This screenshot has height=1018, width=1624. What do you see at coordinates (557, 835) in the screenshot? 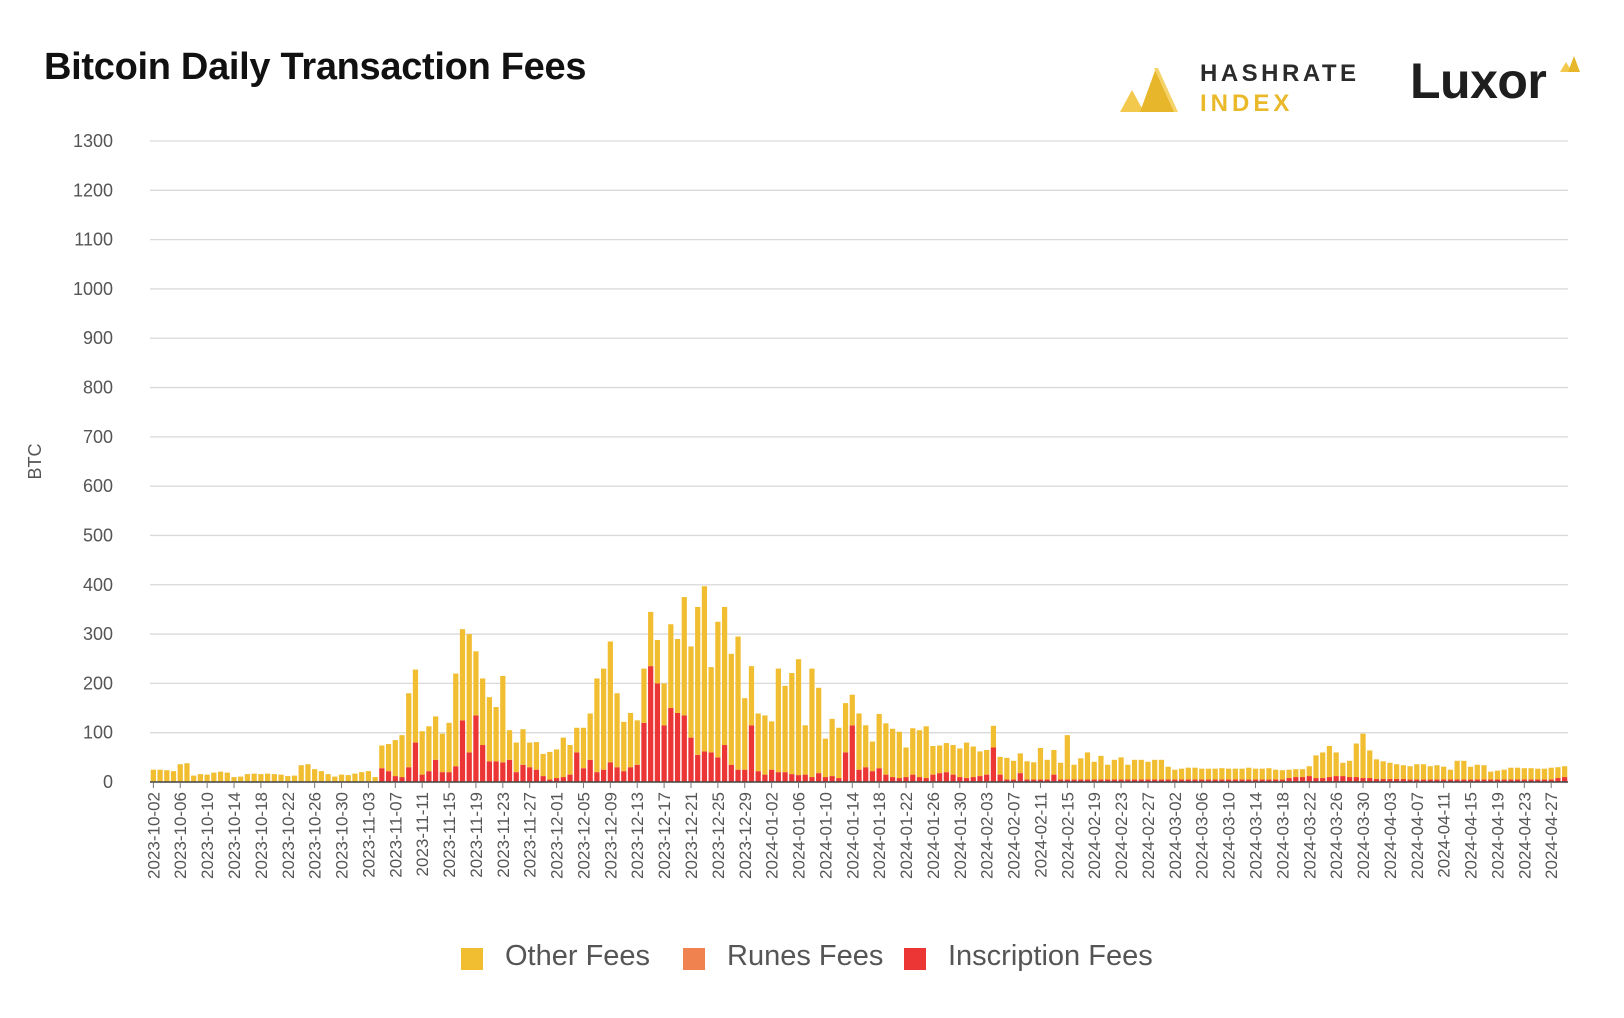
I see `x-tick-label: 2023-12-01` at bounding box center [557, 835].